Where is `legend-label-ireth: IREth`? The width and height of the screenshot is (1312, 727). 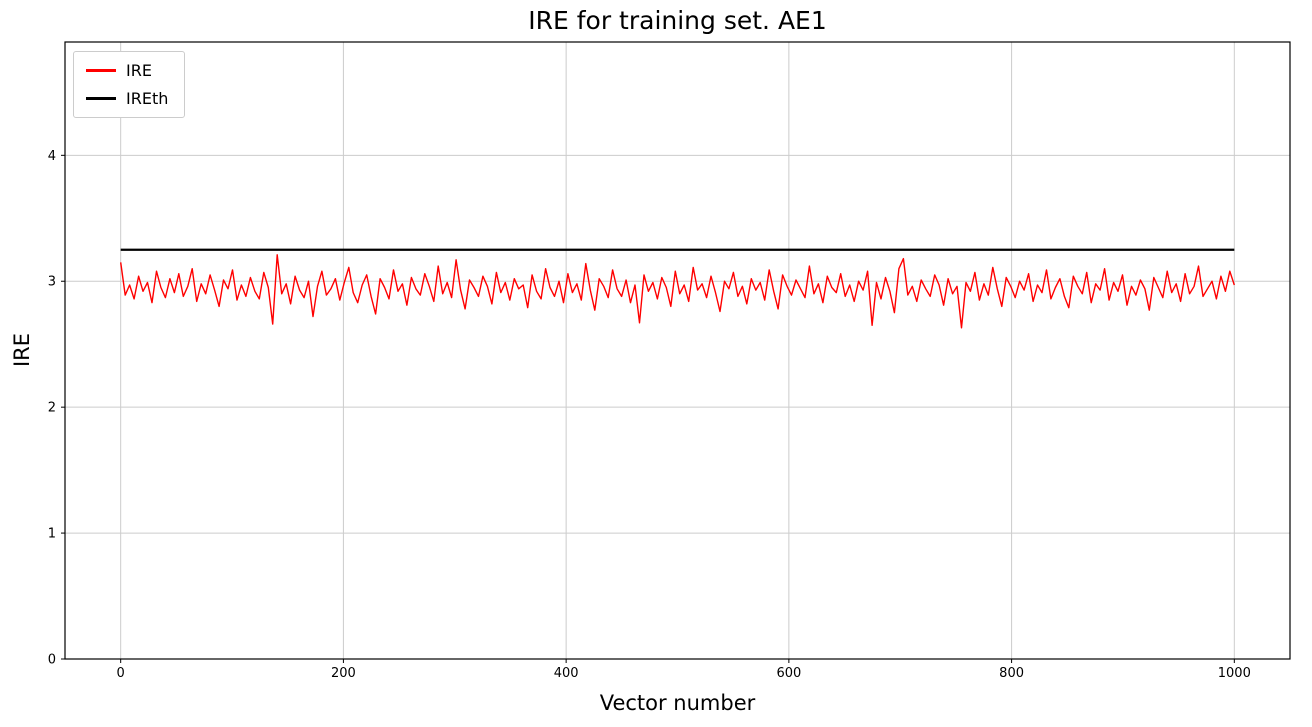
legend-label-ireth: IREth is located at coordinates (147, 98).